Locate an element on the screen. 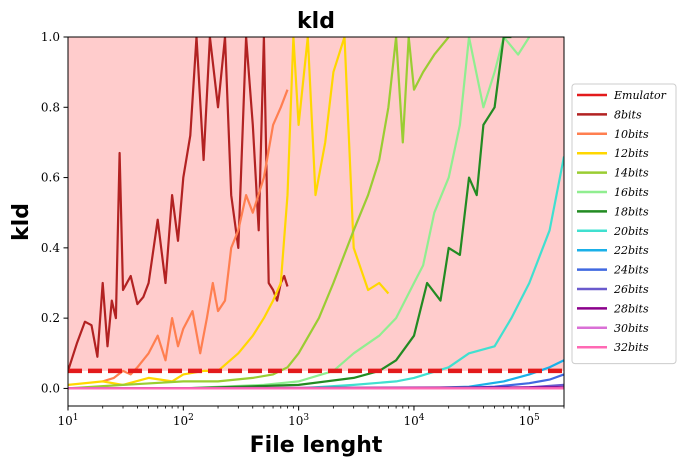 This screenshot has width=683, height=469. legend-entry: 10bits is located at coordinates (631, 134).